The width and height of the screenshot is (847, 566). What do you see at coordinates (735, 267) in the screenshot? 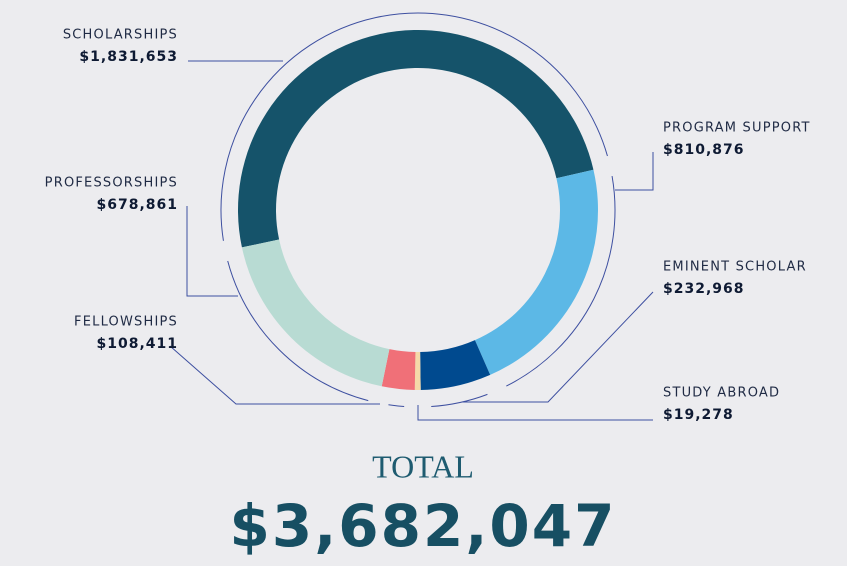
I see `category-label: EMINENT SCHOLAR` at bounding box center [735, 267].